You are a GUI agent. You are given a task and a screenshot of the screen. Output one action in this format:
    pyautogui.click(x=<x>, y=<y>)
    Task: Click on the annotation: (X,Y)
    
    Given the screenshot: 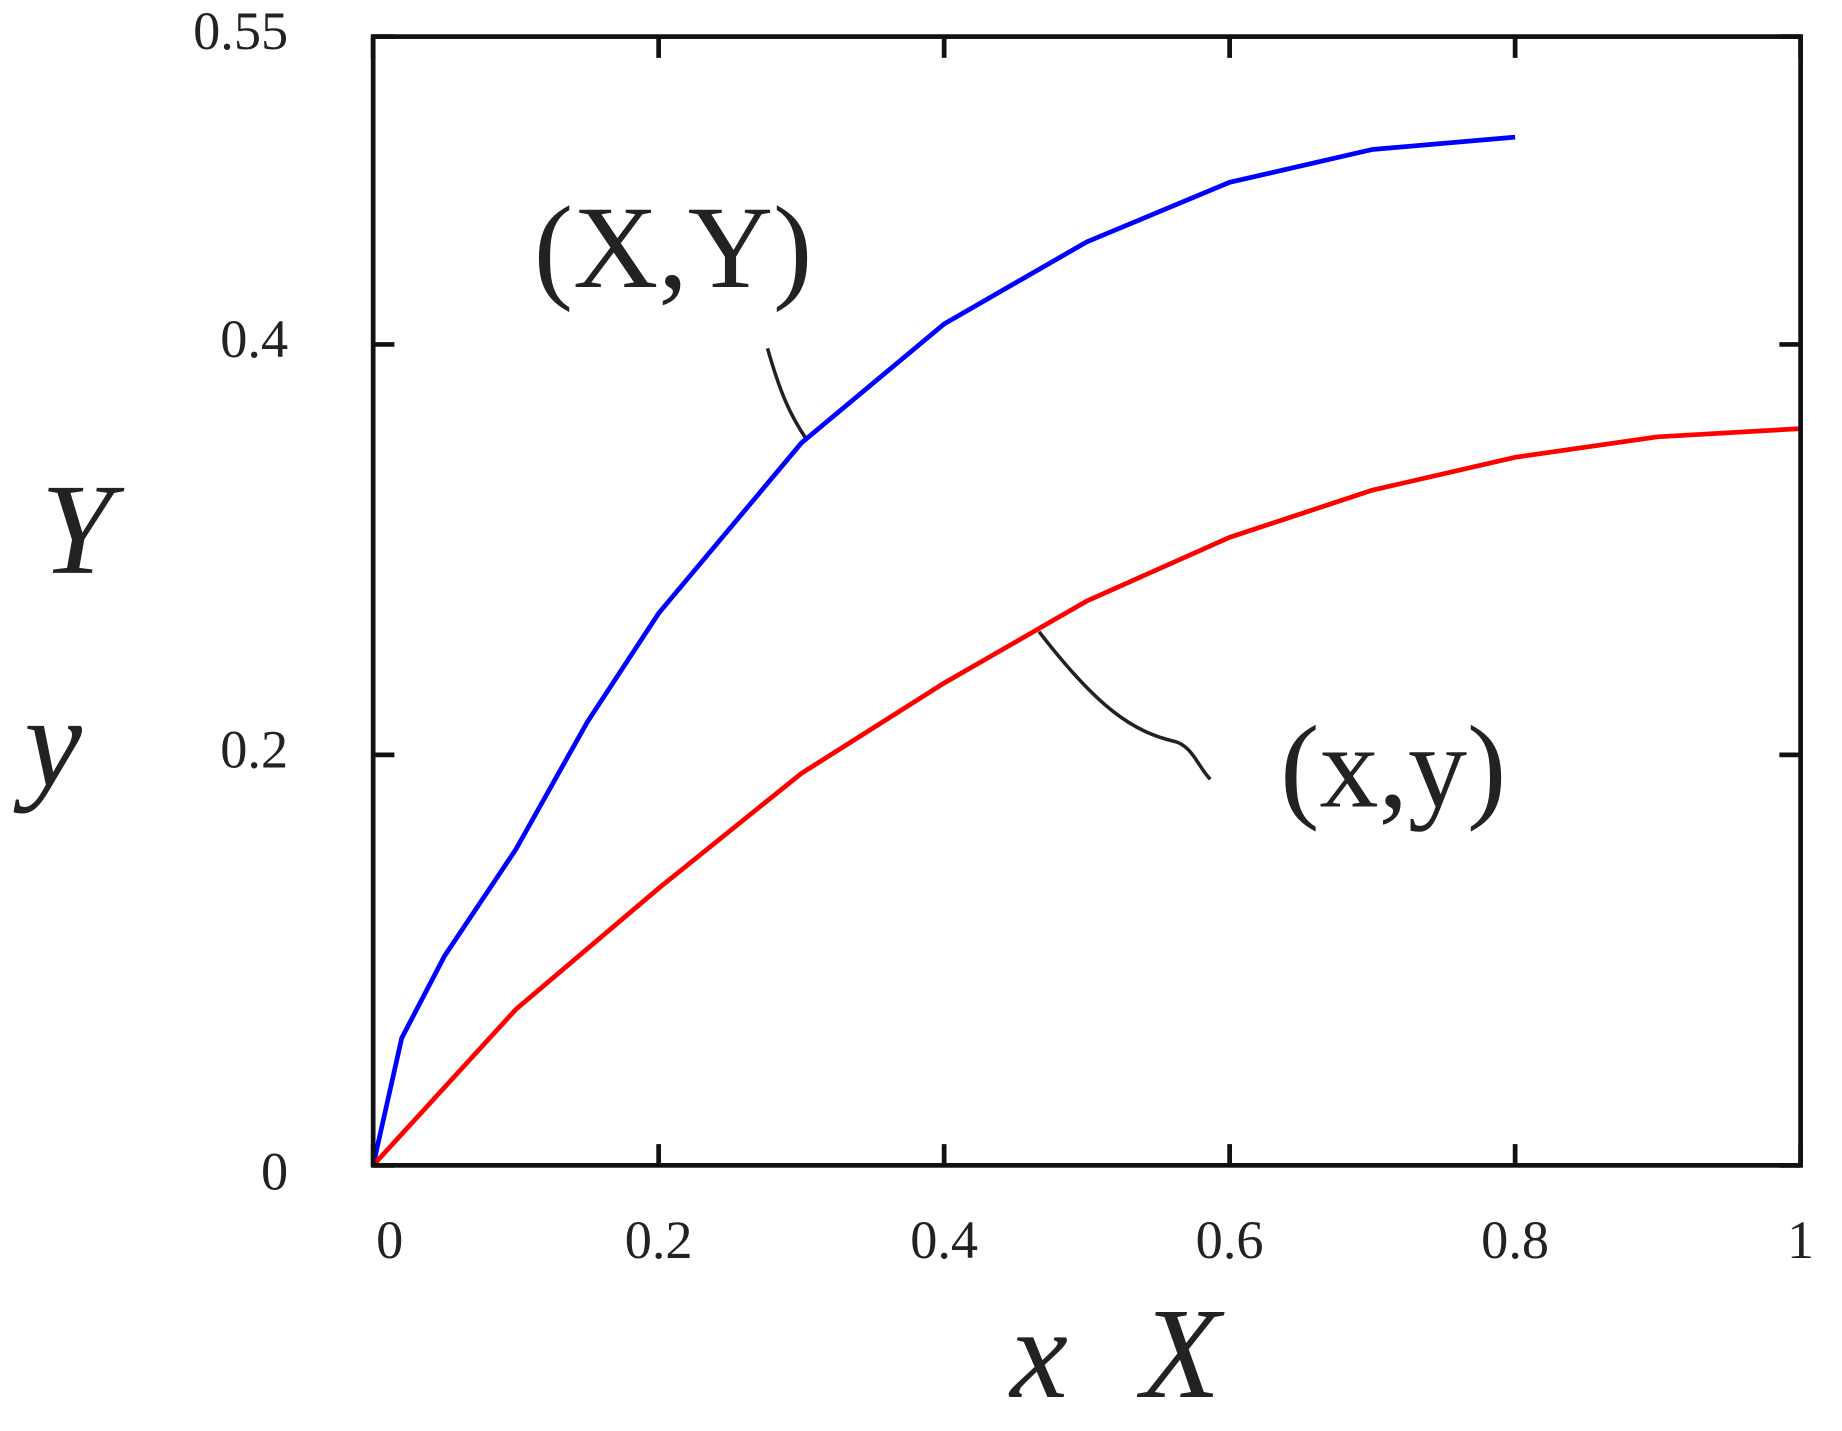 What is the action you would take?
    pyautogui.click(x=673, y=247)
    